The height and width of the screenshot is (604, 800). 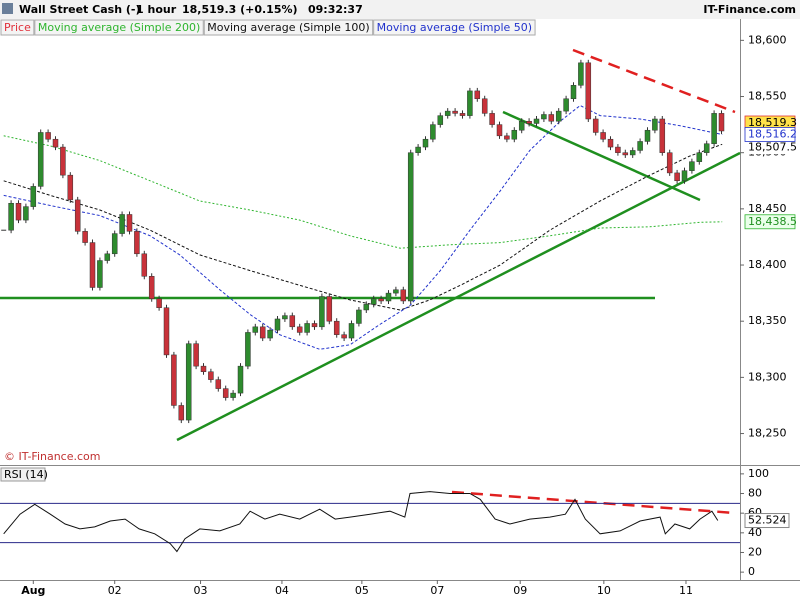 I want to click on menu-icon, so click(x=7, y=8).